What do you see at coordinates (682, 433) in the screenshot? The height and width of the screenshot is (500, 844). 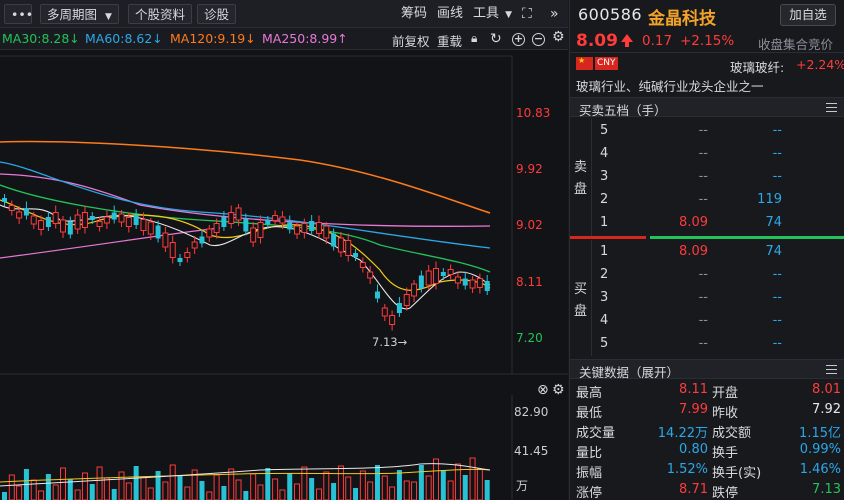 I see `keydata-value: 14.22万` at bounding box center [682, 433].